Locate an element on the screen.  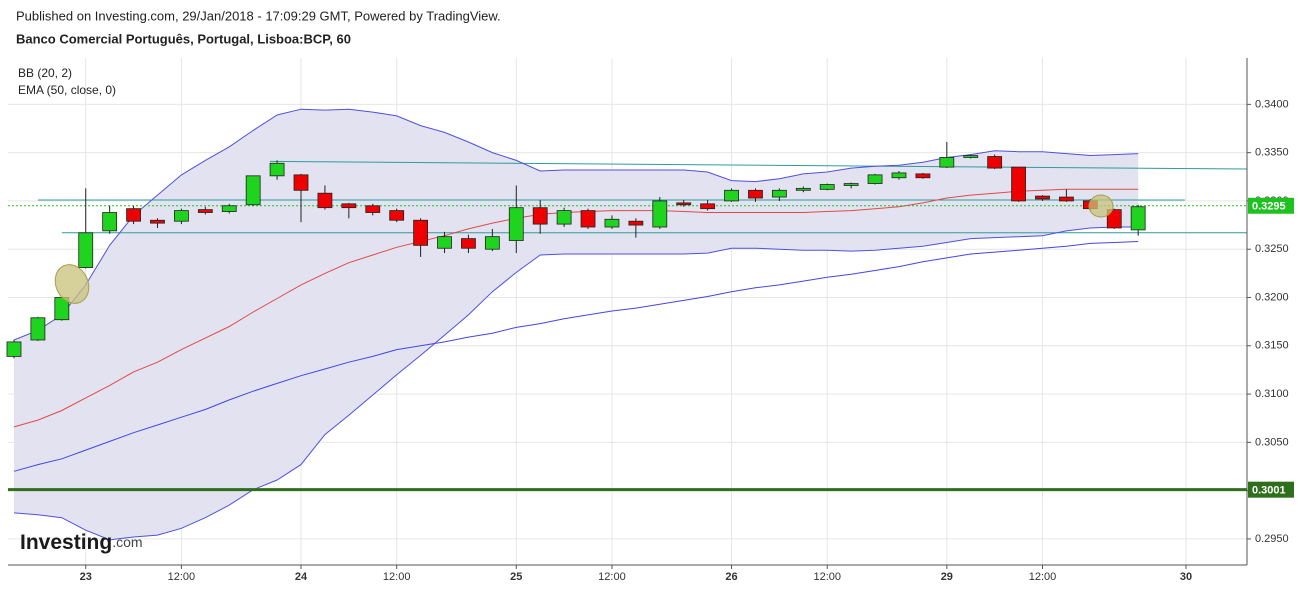
x-tick-label: 25 is located at coordinates (516, 577).